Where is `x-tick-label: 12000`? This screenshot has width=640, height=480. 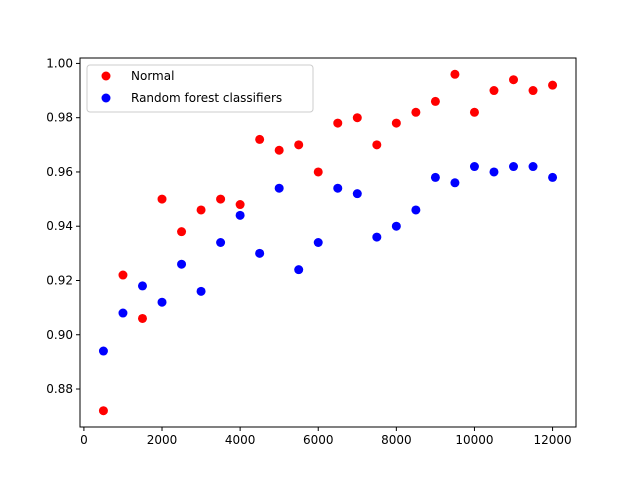 x-tick-label: 12000 is located at coordinates (552, 440).